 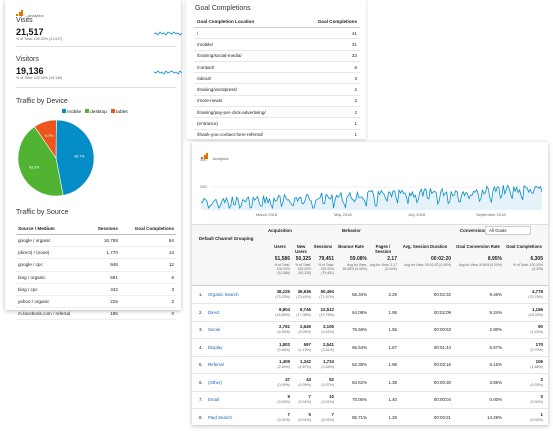 I want to click on table-header-row: Source / Medium Sessions Goal Completions, so click(x=96, y=229).